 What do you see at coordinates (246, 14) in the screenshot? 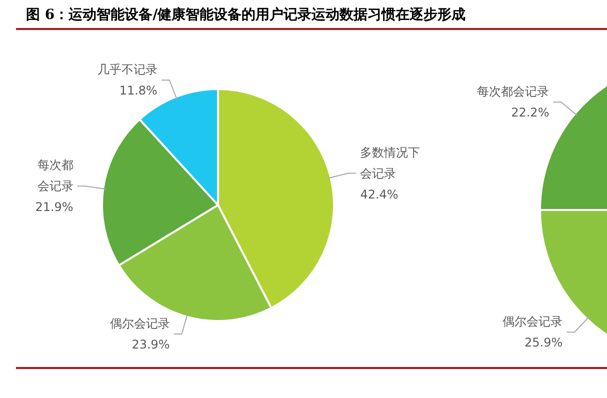
I see `chart-title: 图 6：运动智能设备/健康智能设备的用户记录运动数据习惯在逐步形成` at bounding box center [246, 14].